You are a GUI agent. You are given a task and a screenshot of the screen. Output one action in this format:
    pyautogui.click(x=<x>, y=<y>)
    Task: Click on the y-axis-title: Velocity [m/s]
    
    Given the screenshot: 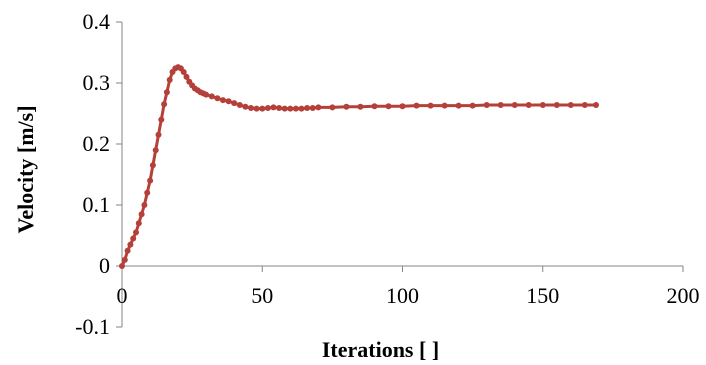 What is the action you would take?
    pyautogui.click(x=25, y=169)
    